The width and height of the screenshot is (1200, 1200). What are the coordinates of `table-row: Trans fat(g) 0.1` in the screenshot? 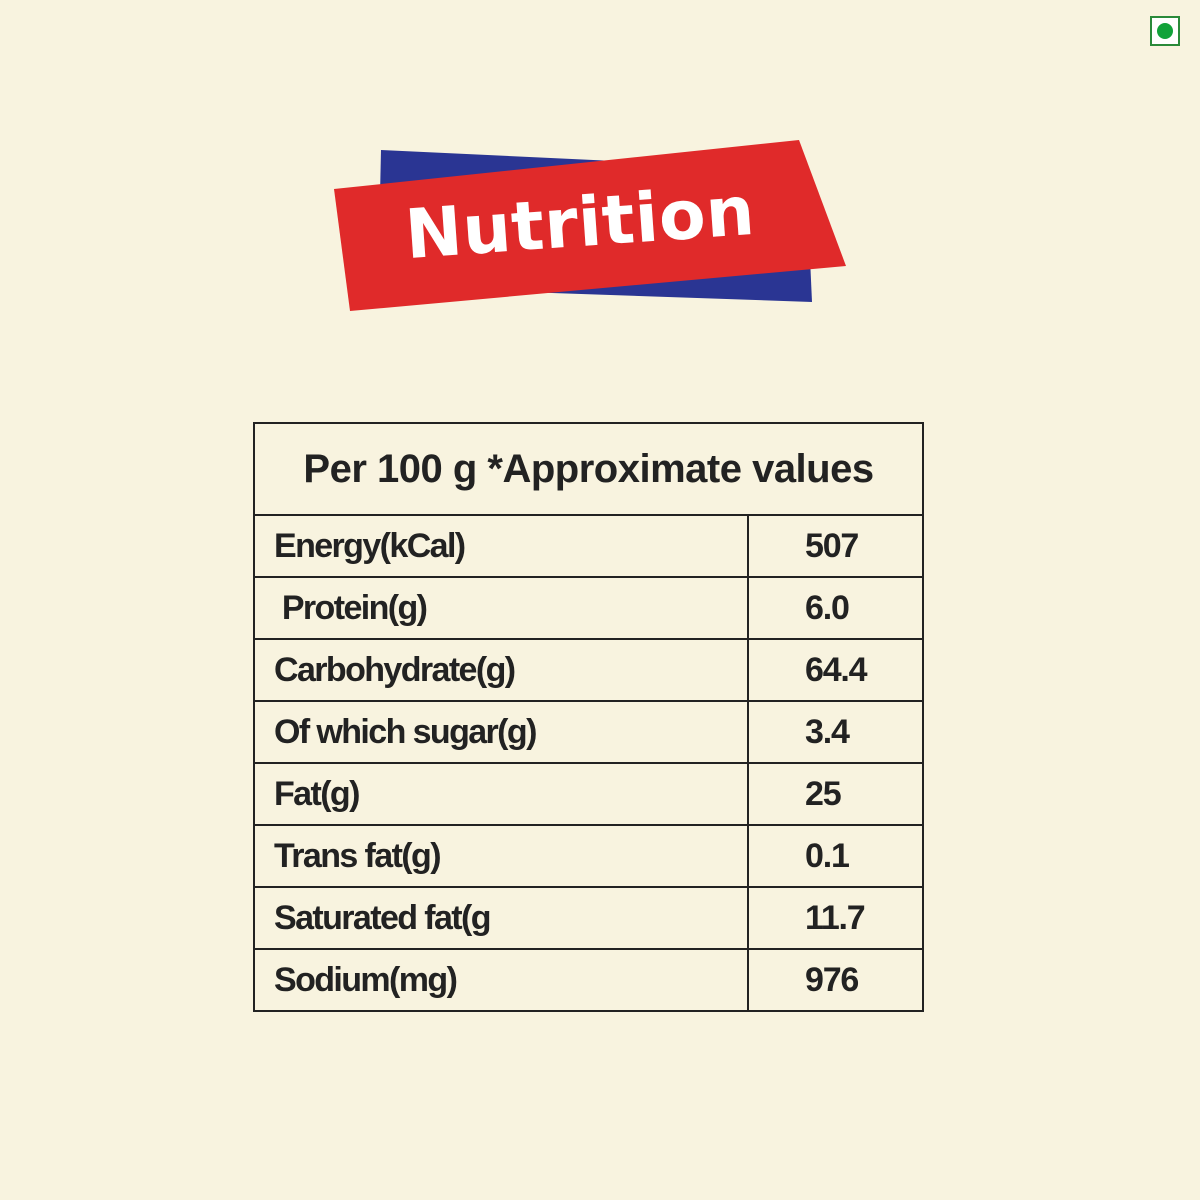 It's located at (588, 856).